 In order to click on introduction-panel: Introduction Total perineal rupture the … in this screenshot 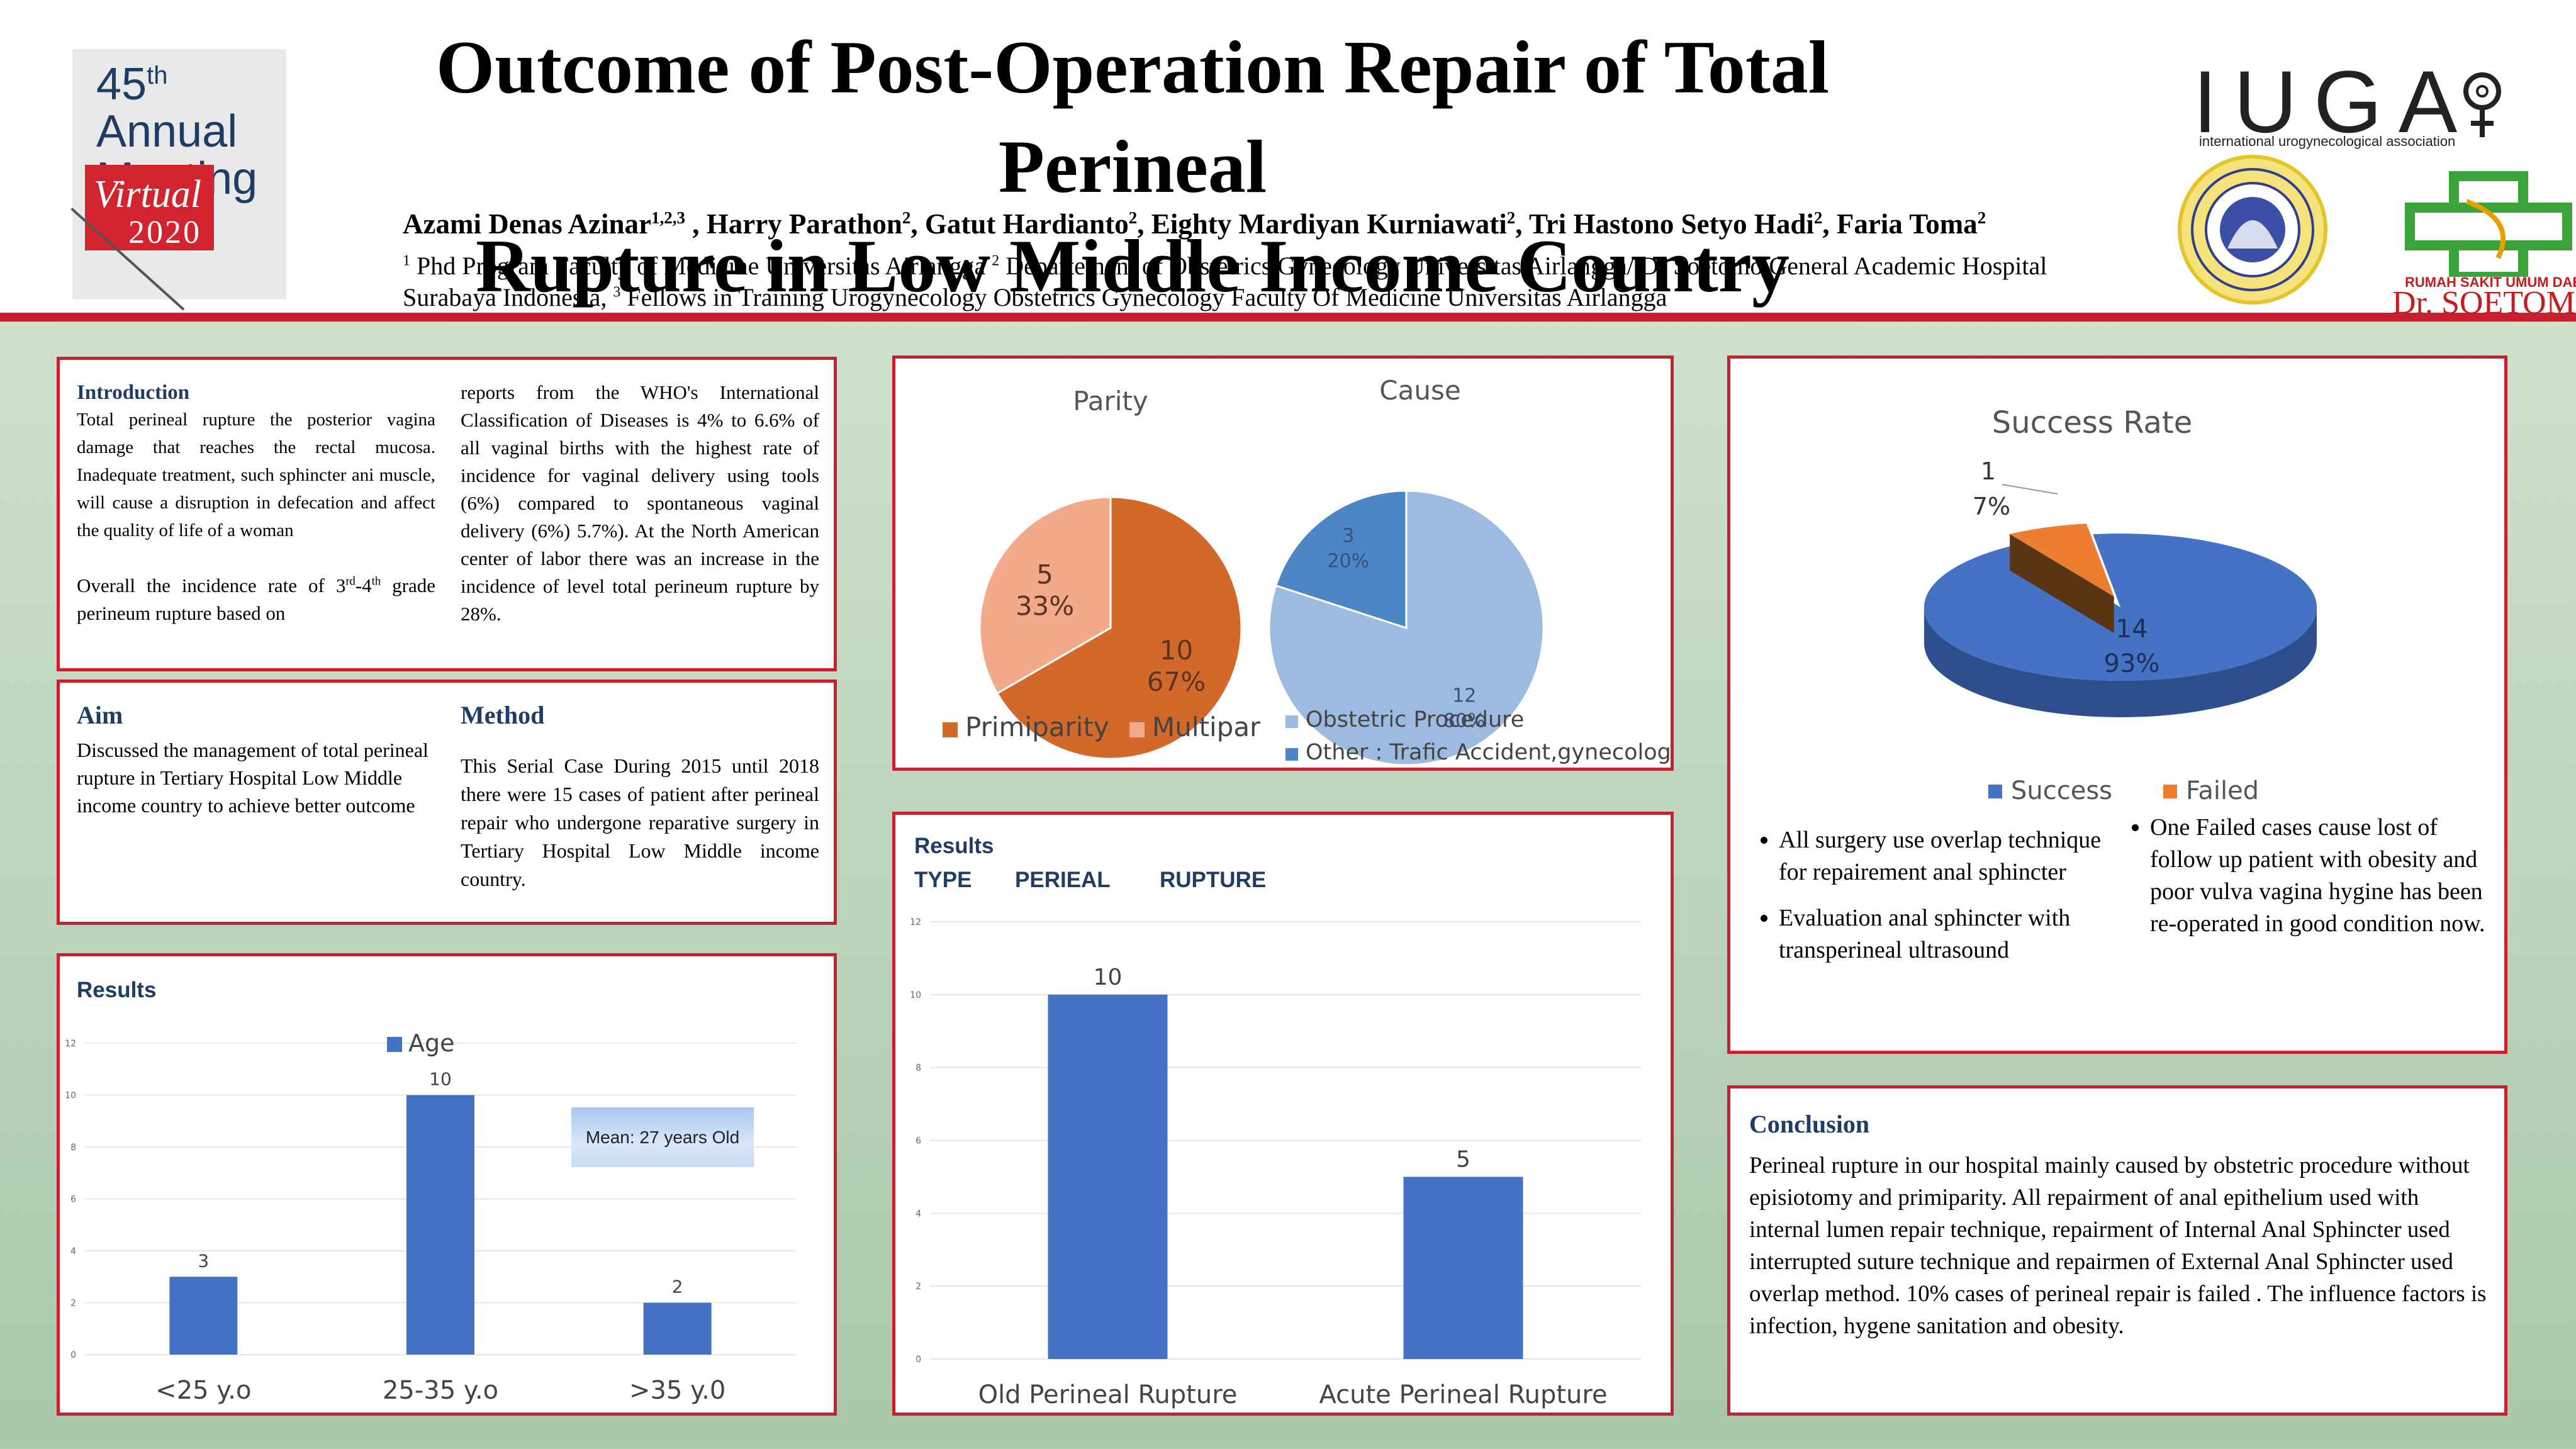, I will do `click(447, 514)`.